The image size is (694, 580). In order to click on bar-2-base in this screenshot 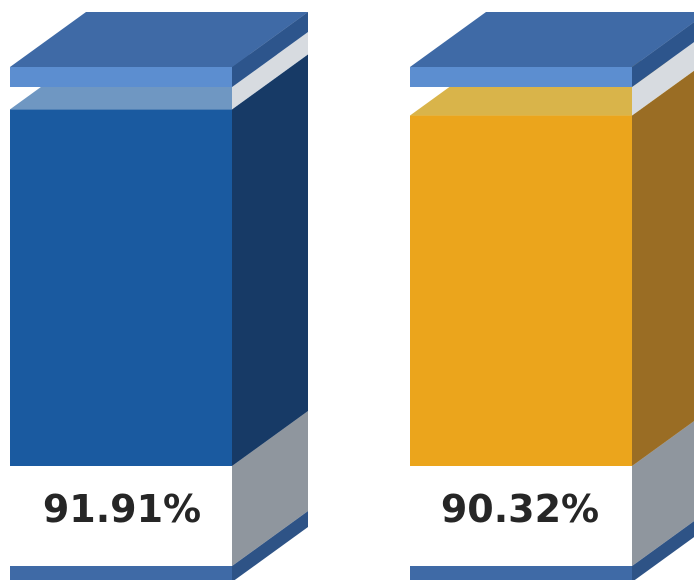, I will do `click(521, 573)`.